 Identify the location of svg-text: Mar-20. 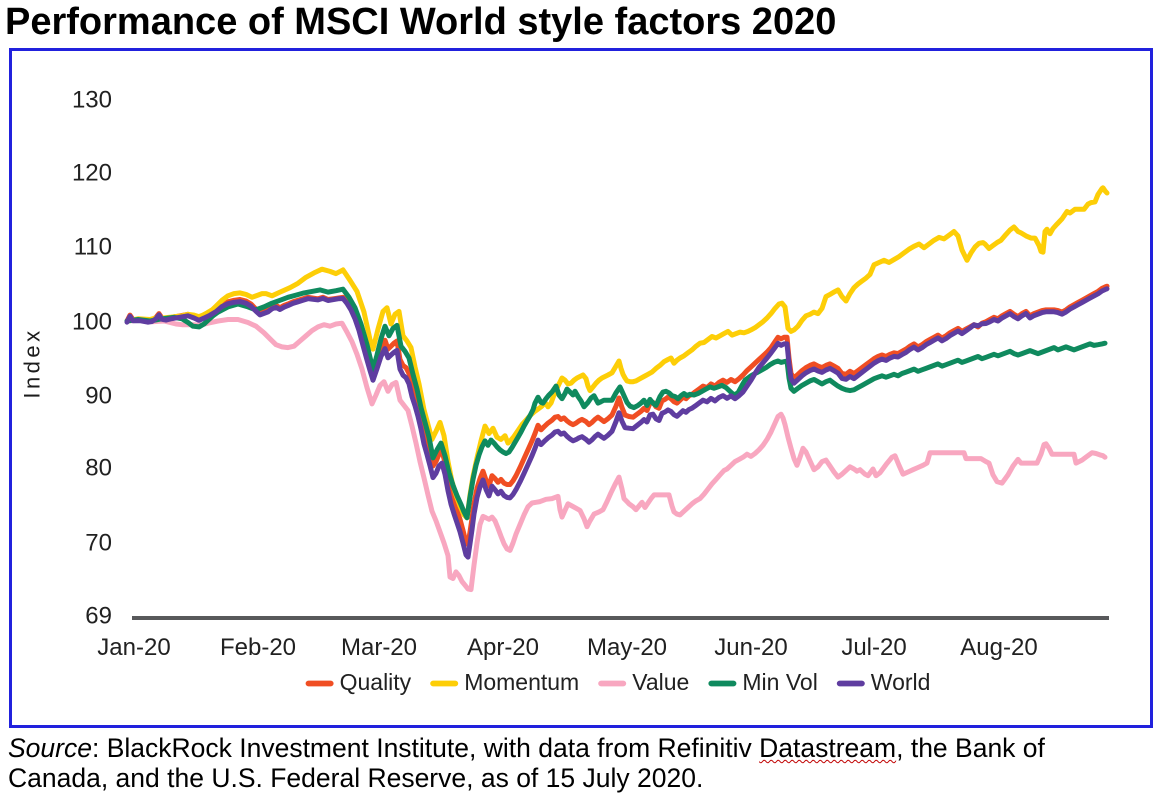
(379, 647).